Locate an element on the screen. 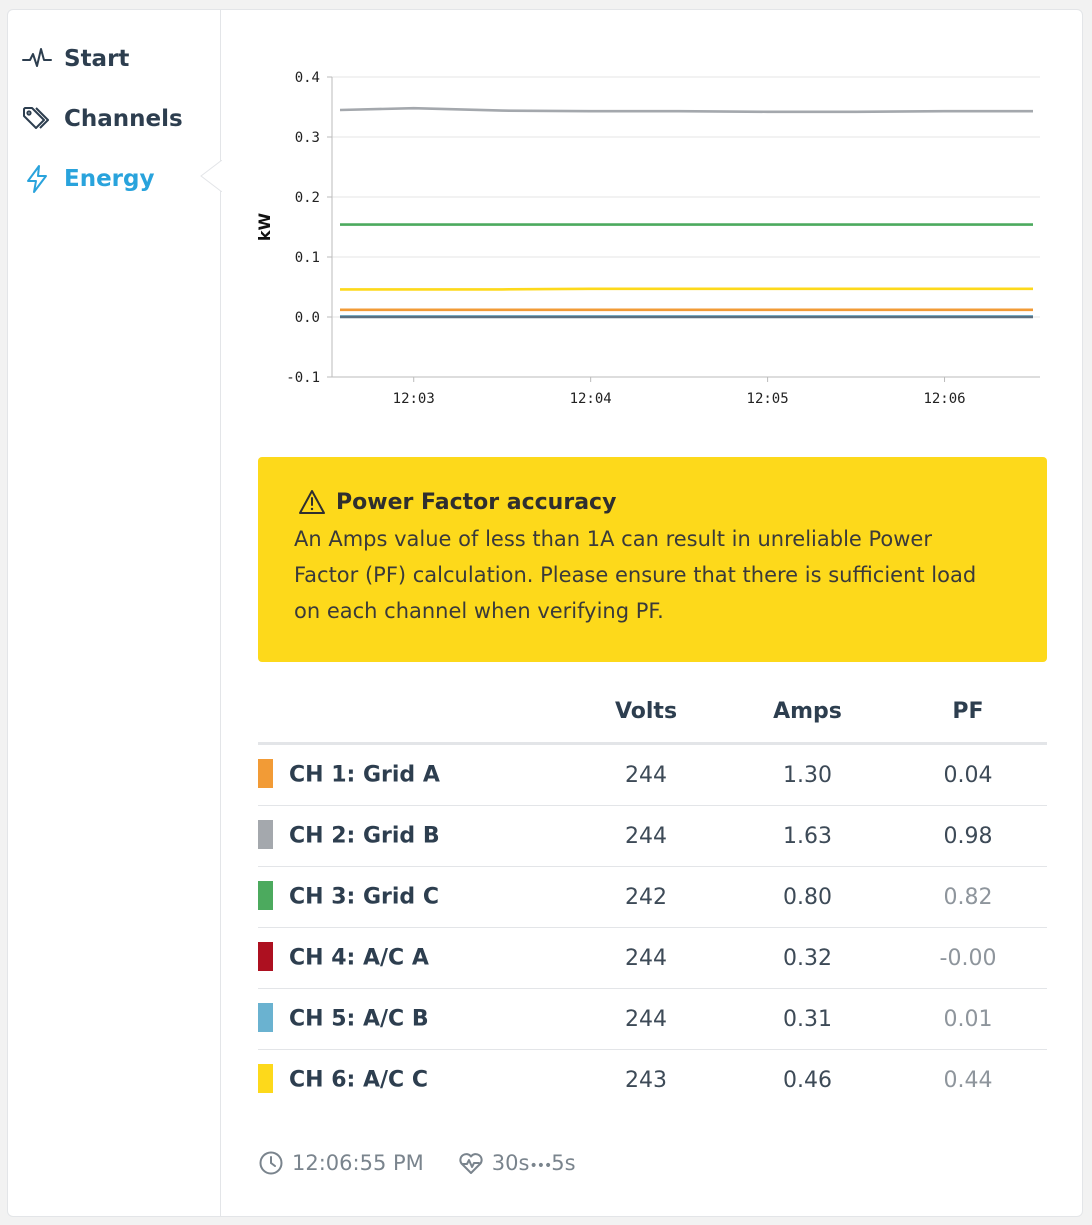 Image resolution: width=1092 pixels, height=1225 pixels. sidebar-item-label: Channels is located at coordinates (123, 119).